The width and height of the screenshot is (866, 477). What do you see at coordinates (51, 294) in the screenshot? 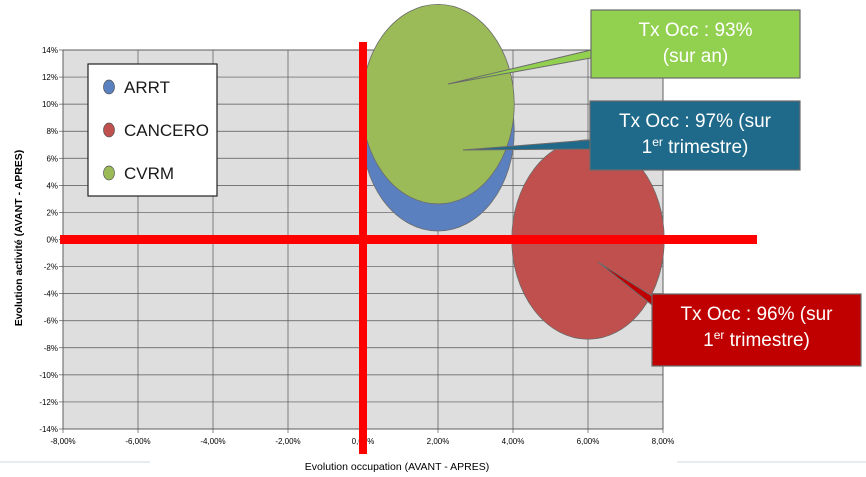
I see `y-tick-label: -4%` at bounding box center [51, 294].